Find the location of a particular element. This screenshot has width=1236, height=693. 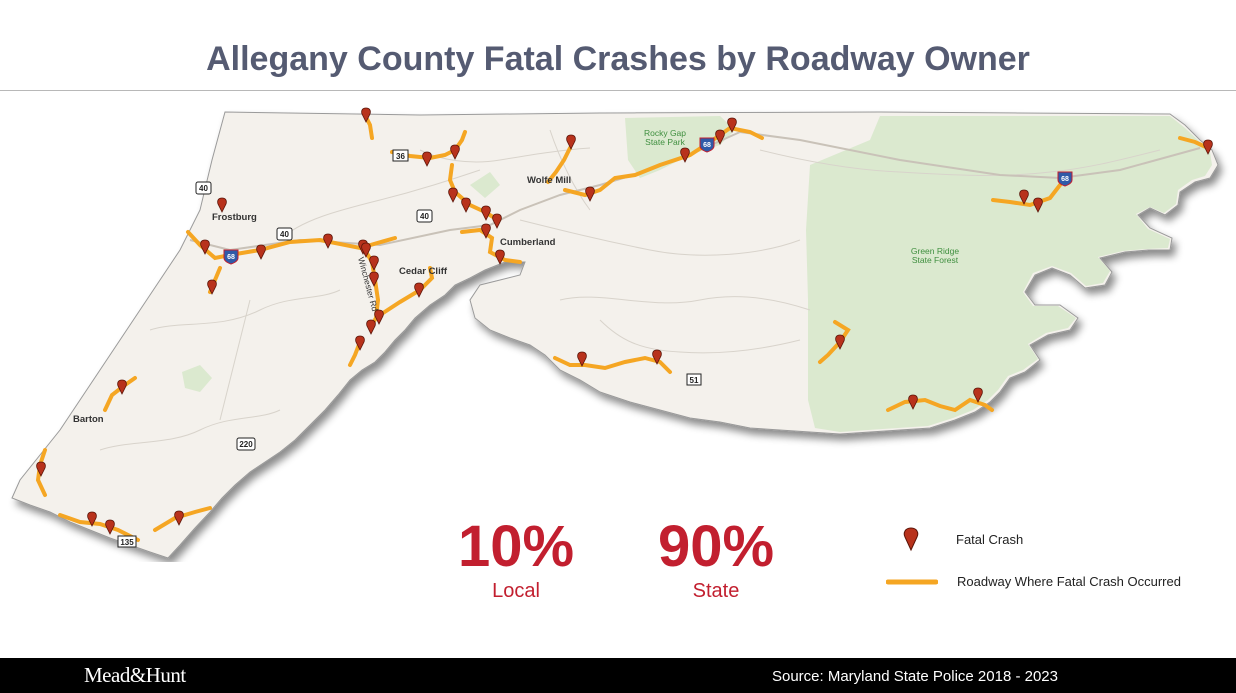

place-label-cedar-cliff: Cedar Cliff is located at coordinates (423, 271).